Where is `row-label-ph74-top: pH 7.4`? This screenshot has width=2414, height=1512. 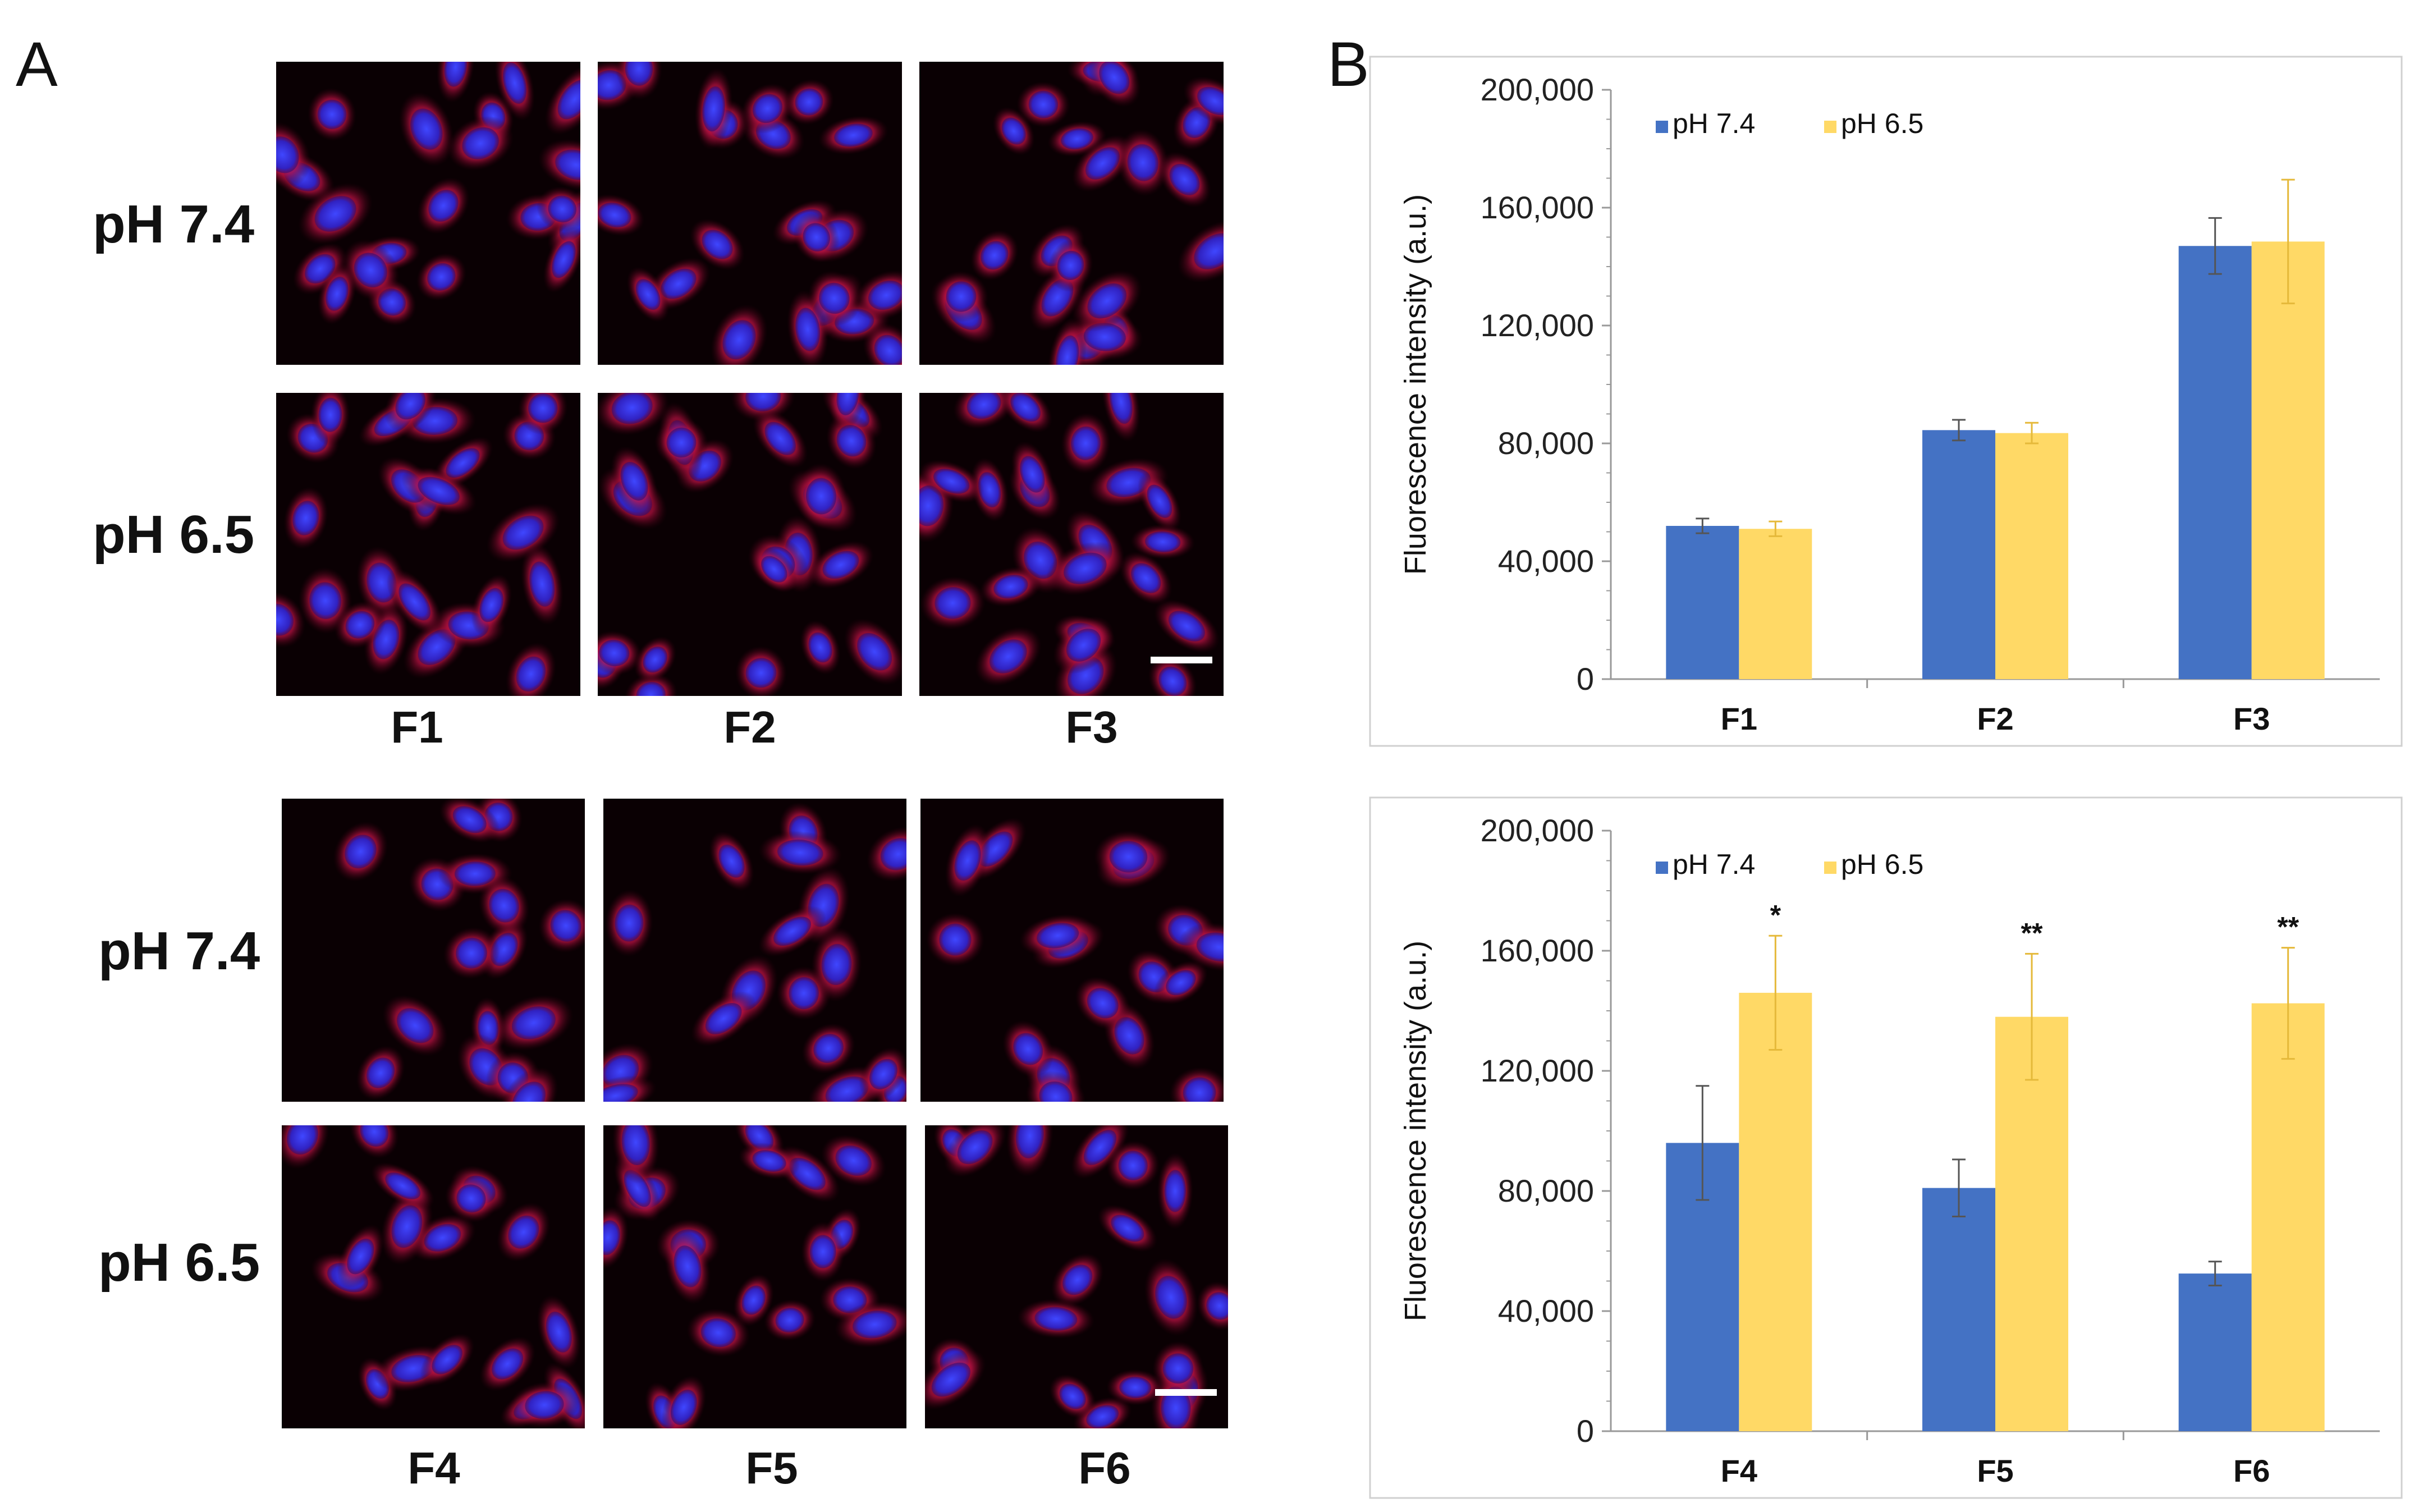 row-label-ph74-top: pH 7.4 is located at coordinates (174, 224).